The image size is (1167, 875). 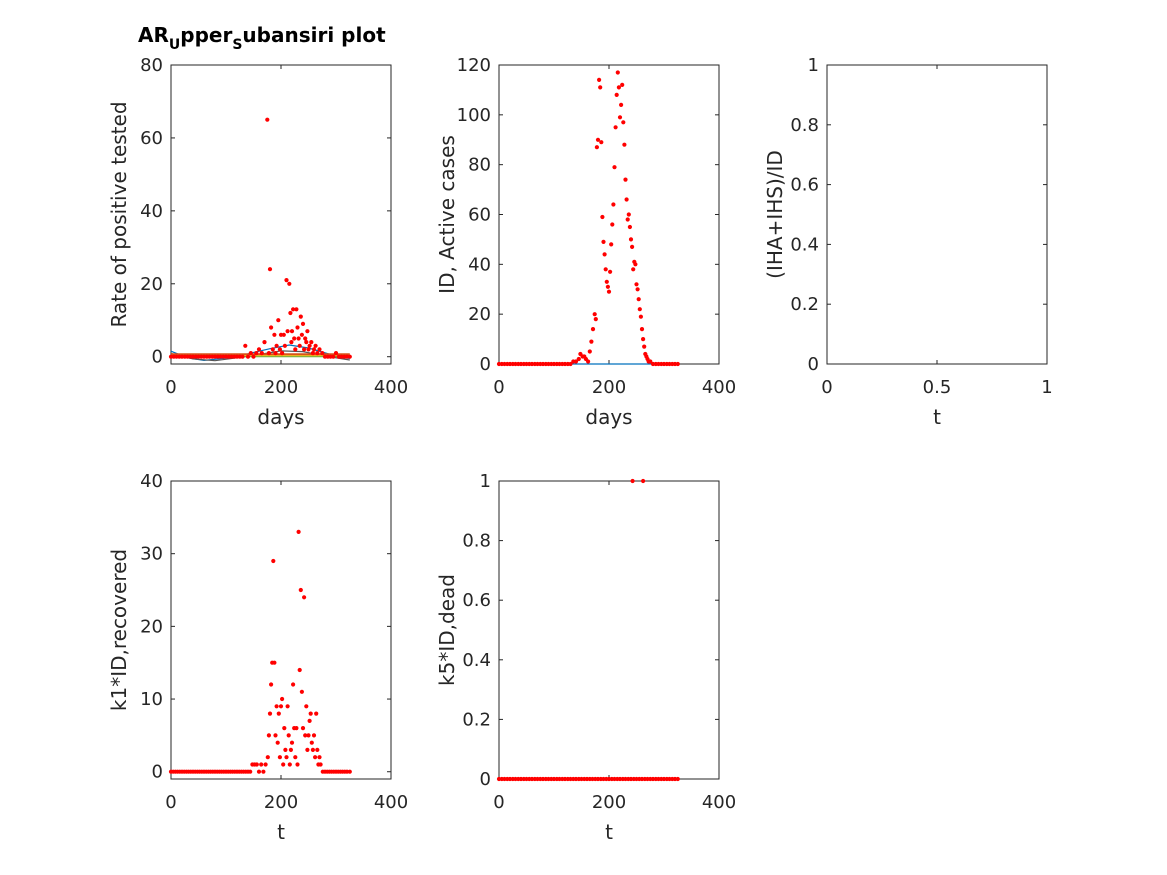 What do you see at coordinates (804, 304) in the screenshot?
I see `ratio-ytick-label-1: 0.2` at bounding box center [804, 304].